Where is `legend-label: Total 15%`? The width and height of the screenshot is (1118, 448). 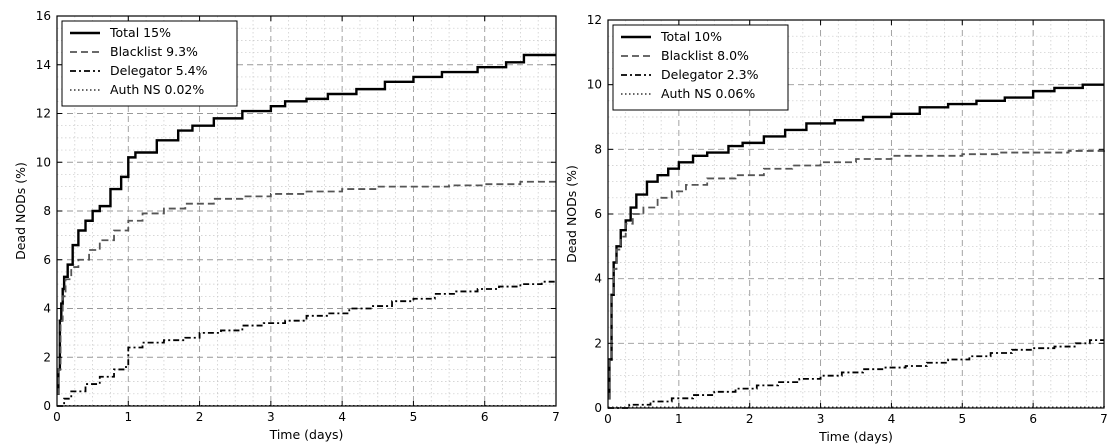
legend-label: Total 15% is located at coordinates (140, 32).